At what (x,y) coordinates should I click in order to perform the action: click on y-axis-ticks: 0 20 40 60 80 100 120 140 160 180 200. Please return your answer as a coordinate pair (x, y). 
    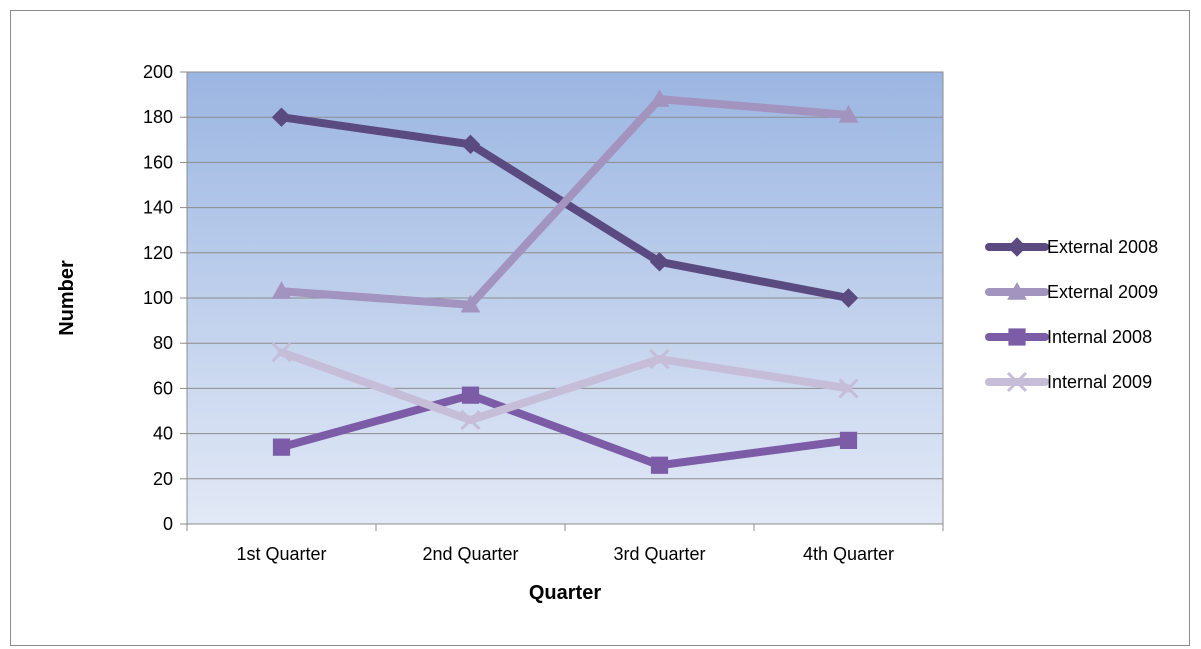
    Looking at the image, I should click on (158, 298).